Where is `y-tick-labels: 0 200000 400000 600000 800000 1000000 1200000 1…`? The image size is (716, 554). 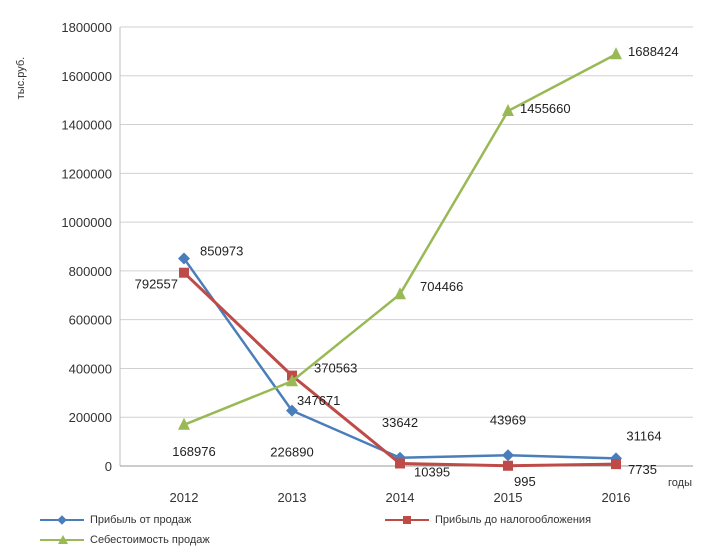
y-tick-labels: 0 200000 400000 600000 800000 1000000 1200000 1… is located at coordinates (86, 247).